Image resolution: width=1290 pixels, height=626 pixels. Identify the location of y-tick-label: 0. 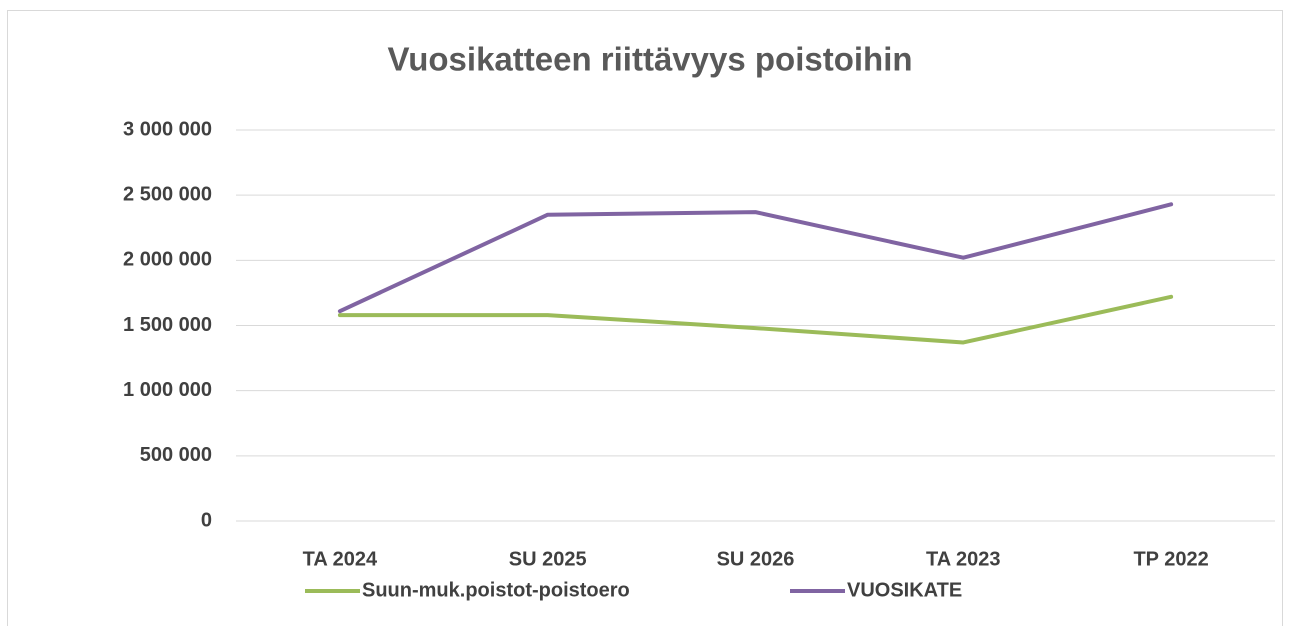
(206, 520).